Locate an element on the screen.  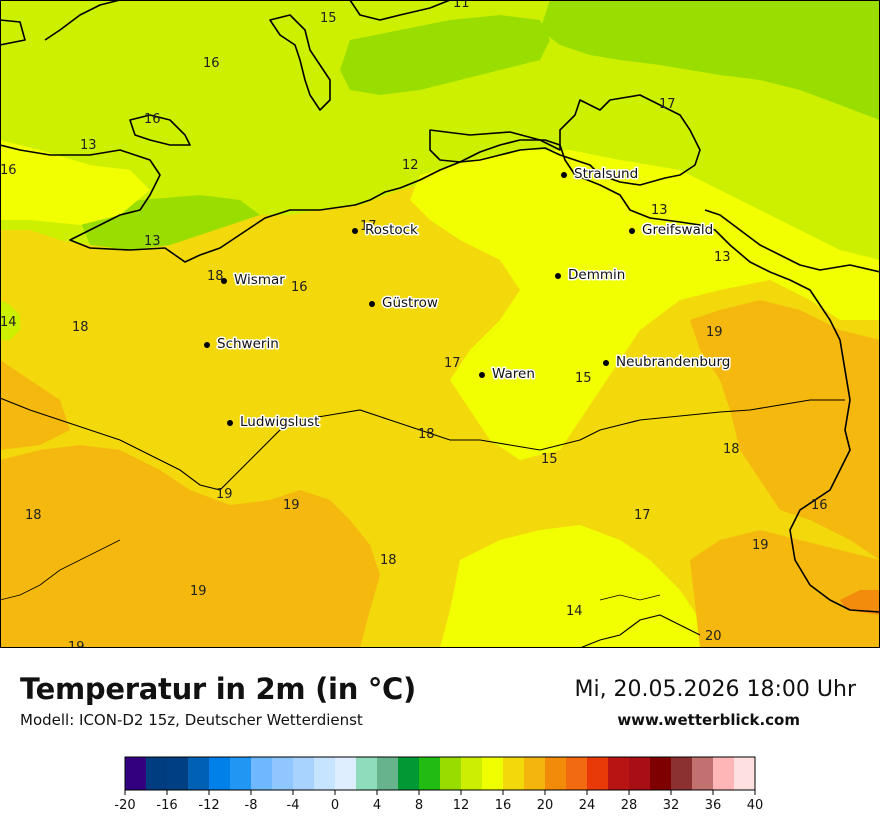
legend-tick-label: -12 is located at coordinates (208, 805).